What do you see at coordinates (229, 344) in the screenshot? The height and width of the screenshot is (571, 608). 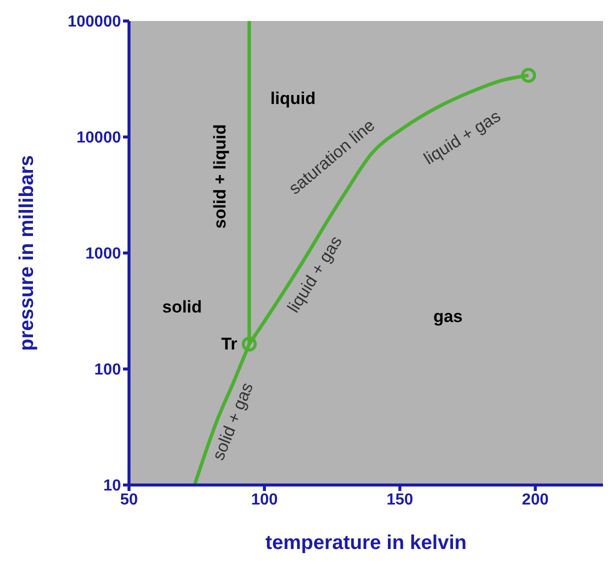 I see `annotation: Tr` at bounding box center [229, 344].